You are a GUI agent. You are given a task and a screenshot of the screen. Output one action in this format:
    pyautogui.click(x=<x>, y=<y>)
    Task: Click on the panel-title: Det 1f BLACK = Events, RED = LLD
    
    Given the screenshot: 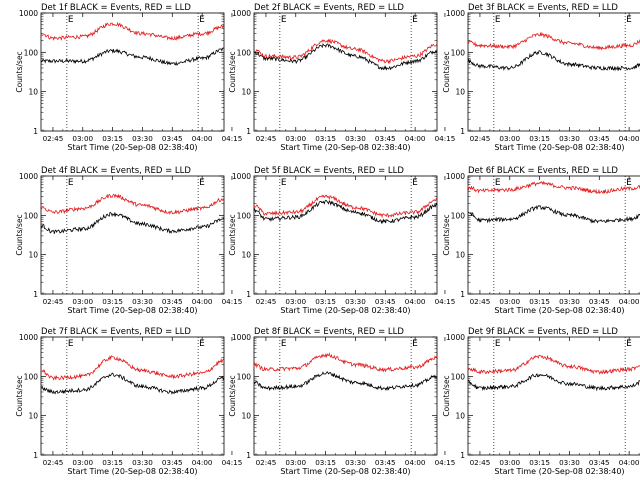 What is the action you would take?
    pyautogui.click(x=116, y=8)
    